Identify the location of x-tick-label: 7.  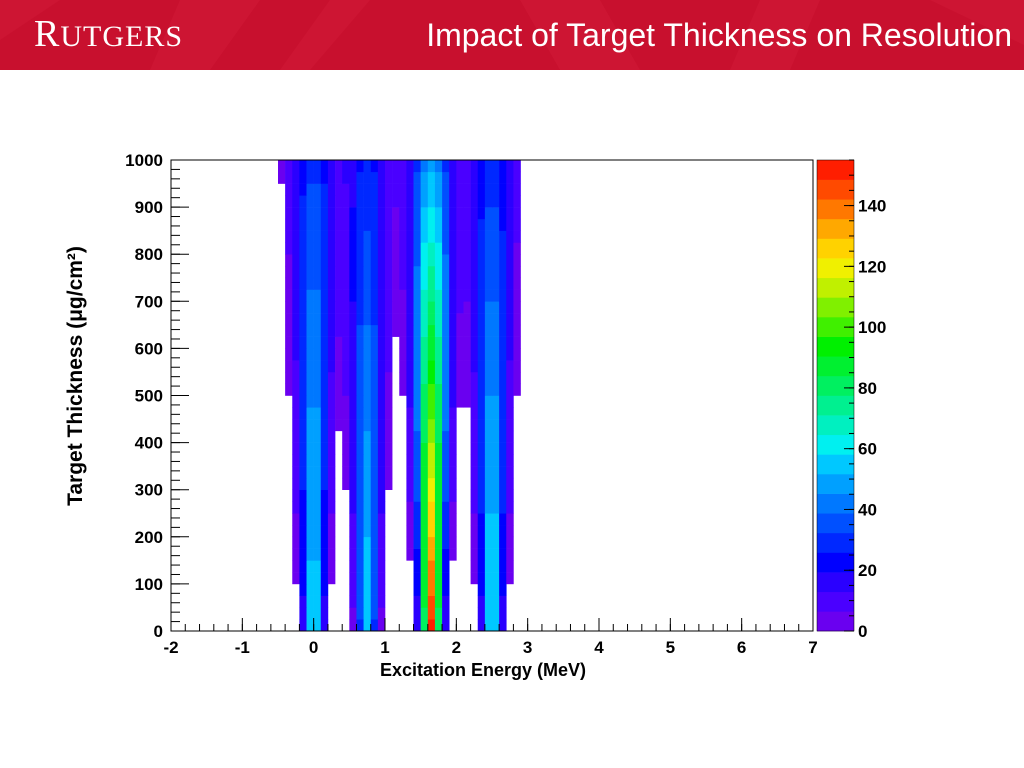
(812, 647).